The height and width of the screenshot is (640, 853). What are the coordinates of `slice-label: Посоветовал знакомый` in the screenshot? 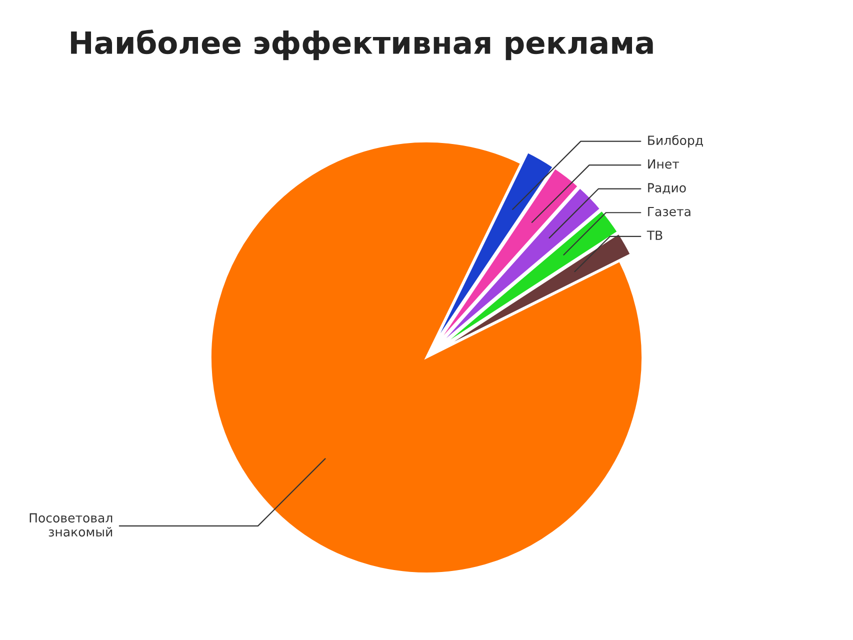 It's located at (71, 525).